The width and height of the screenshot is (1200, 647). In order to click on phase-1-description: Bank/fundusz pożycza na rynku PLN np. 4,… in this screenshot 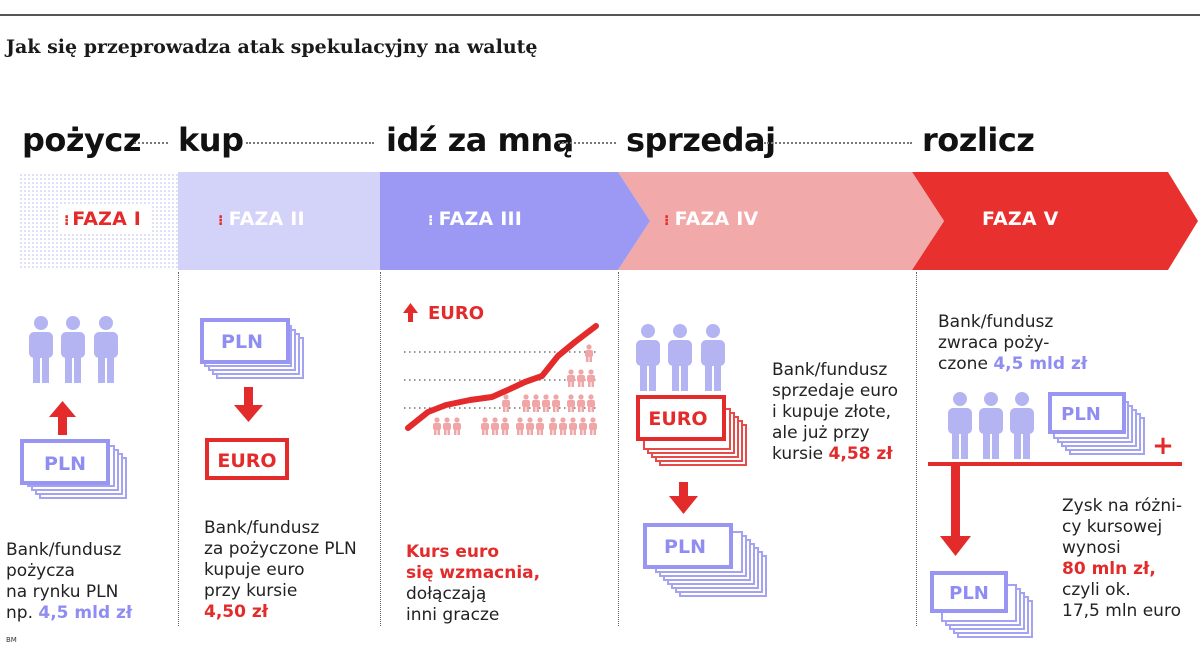, I will do `click(69, 581)`.